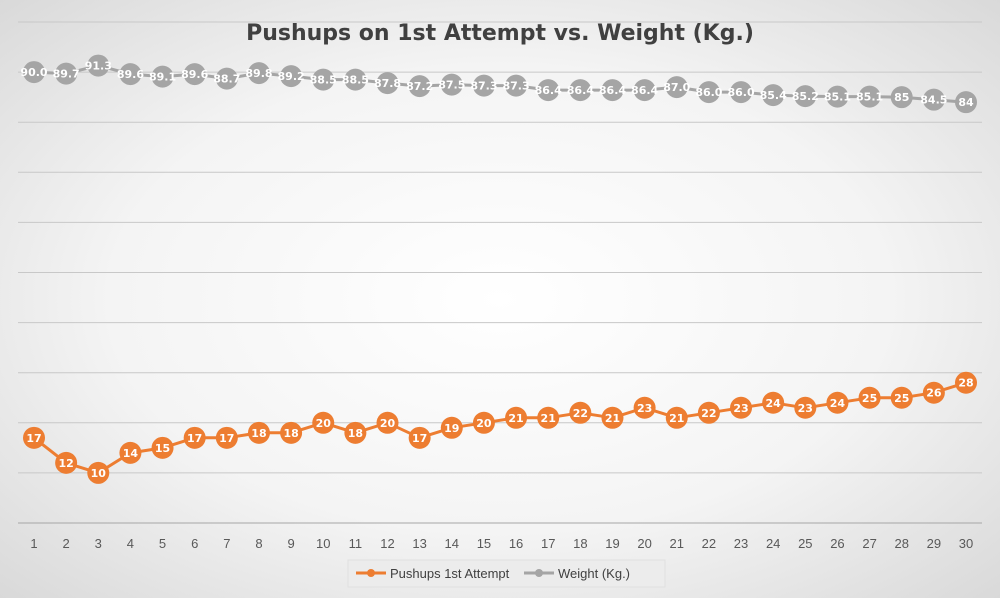  Describe the element at coordinates (740, 92) in the screenshot. I see `data-label: 86.0` at that location.